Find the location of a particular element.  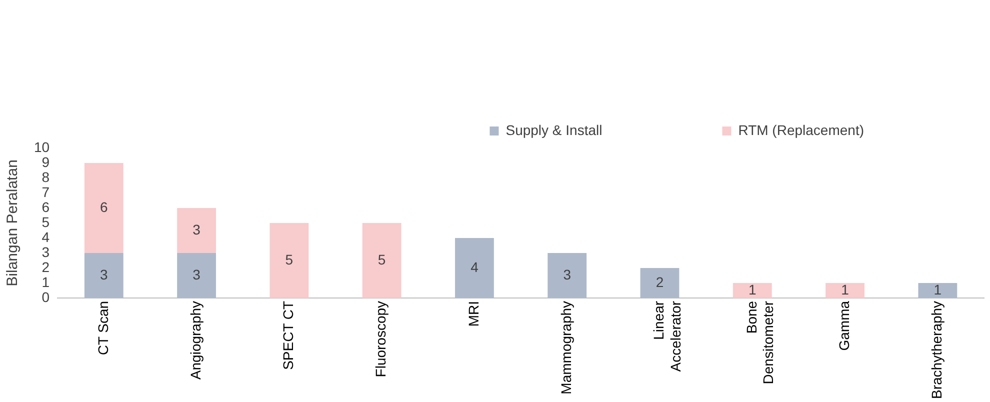

y-tick-label: 4 is located at coordinates (46, 236).